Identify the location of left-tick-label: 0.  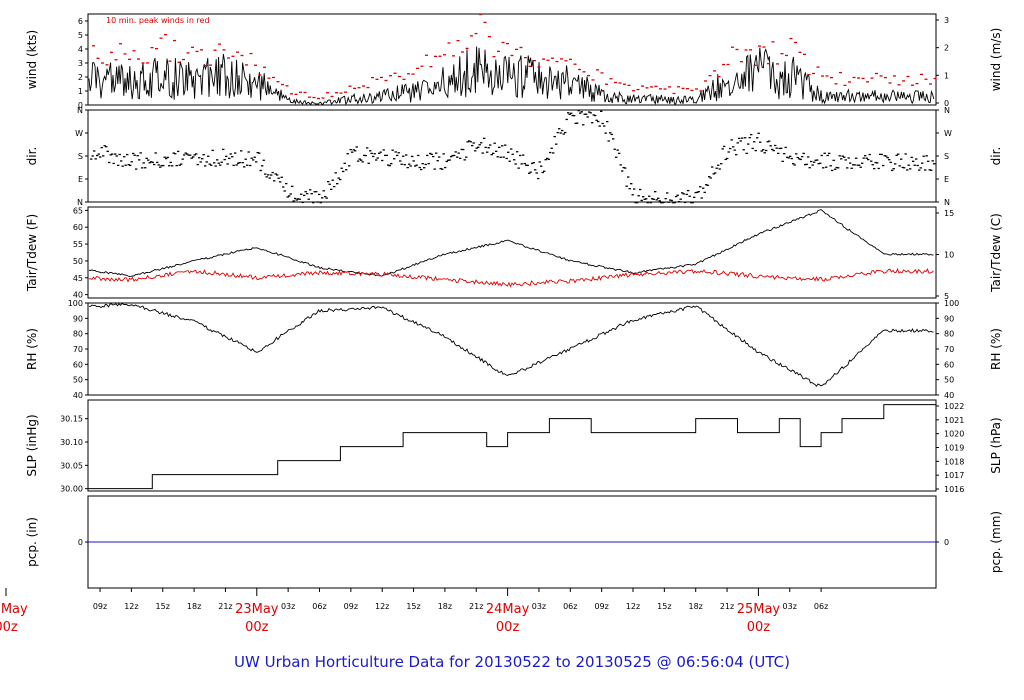
(80, 105).